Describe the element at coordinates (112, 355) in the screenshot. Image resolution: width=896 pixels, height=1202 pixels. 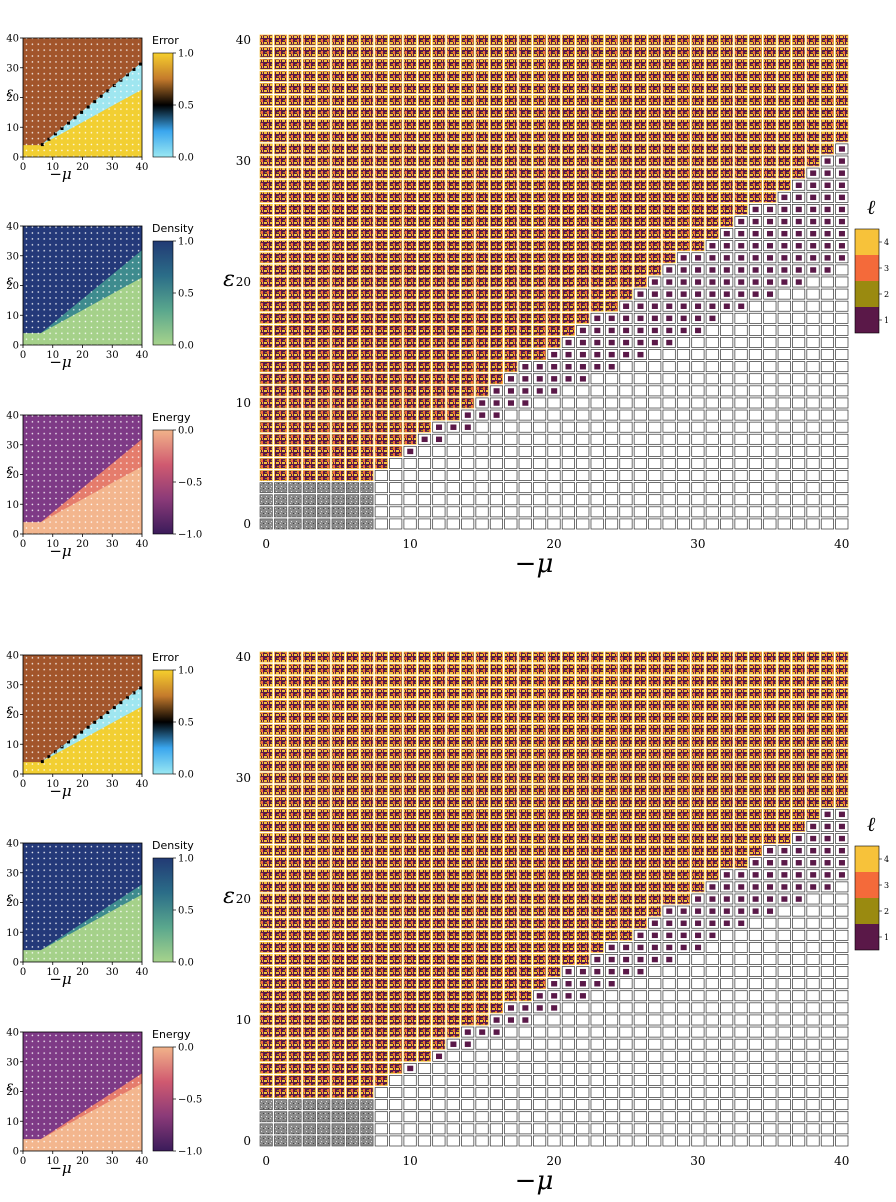
I see `x-tick-label: 30` at that location.